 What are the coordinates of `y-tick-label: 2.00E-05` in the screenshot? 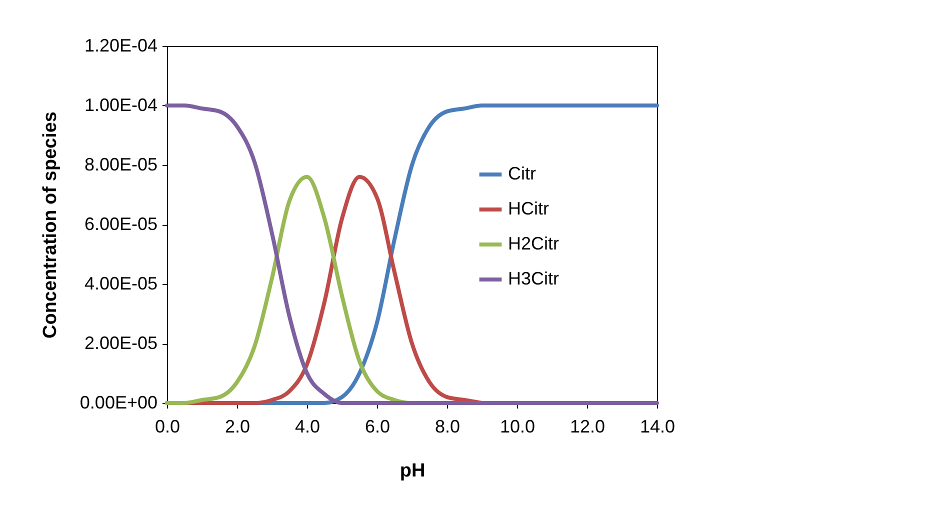 It's located at (121, 343).